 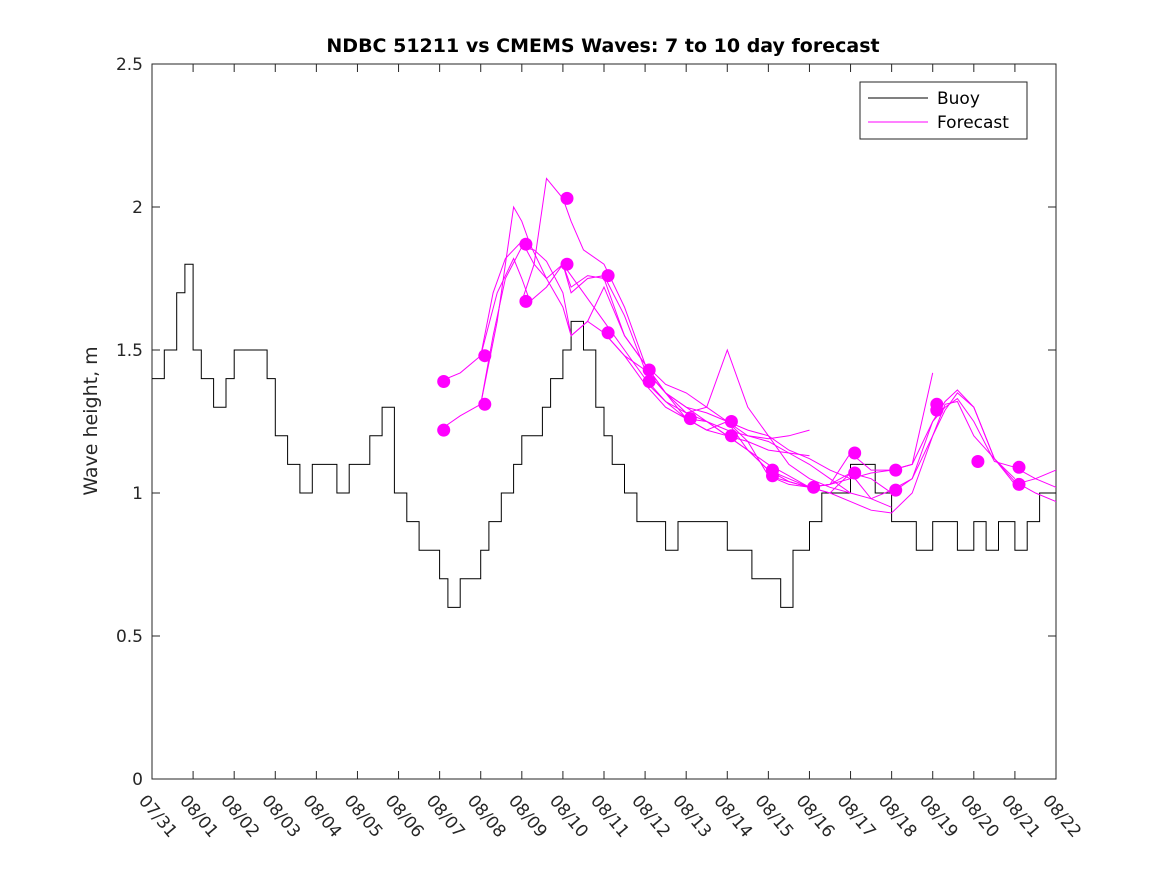 What do you see at coordinates (137, 494) in the screenshot?
I see `y-tick-label: 1` at bounding box center [137, 494].